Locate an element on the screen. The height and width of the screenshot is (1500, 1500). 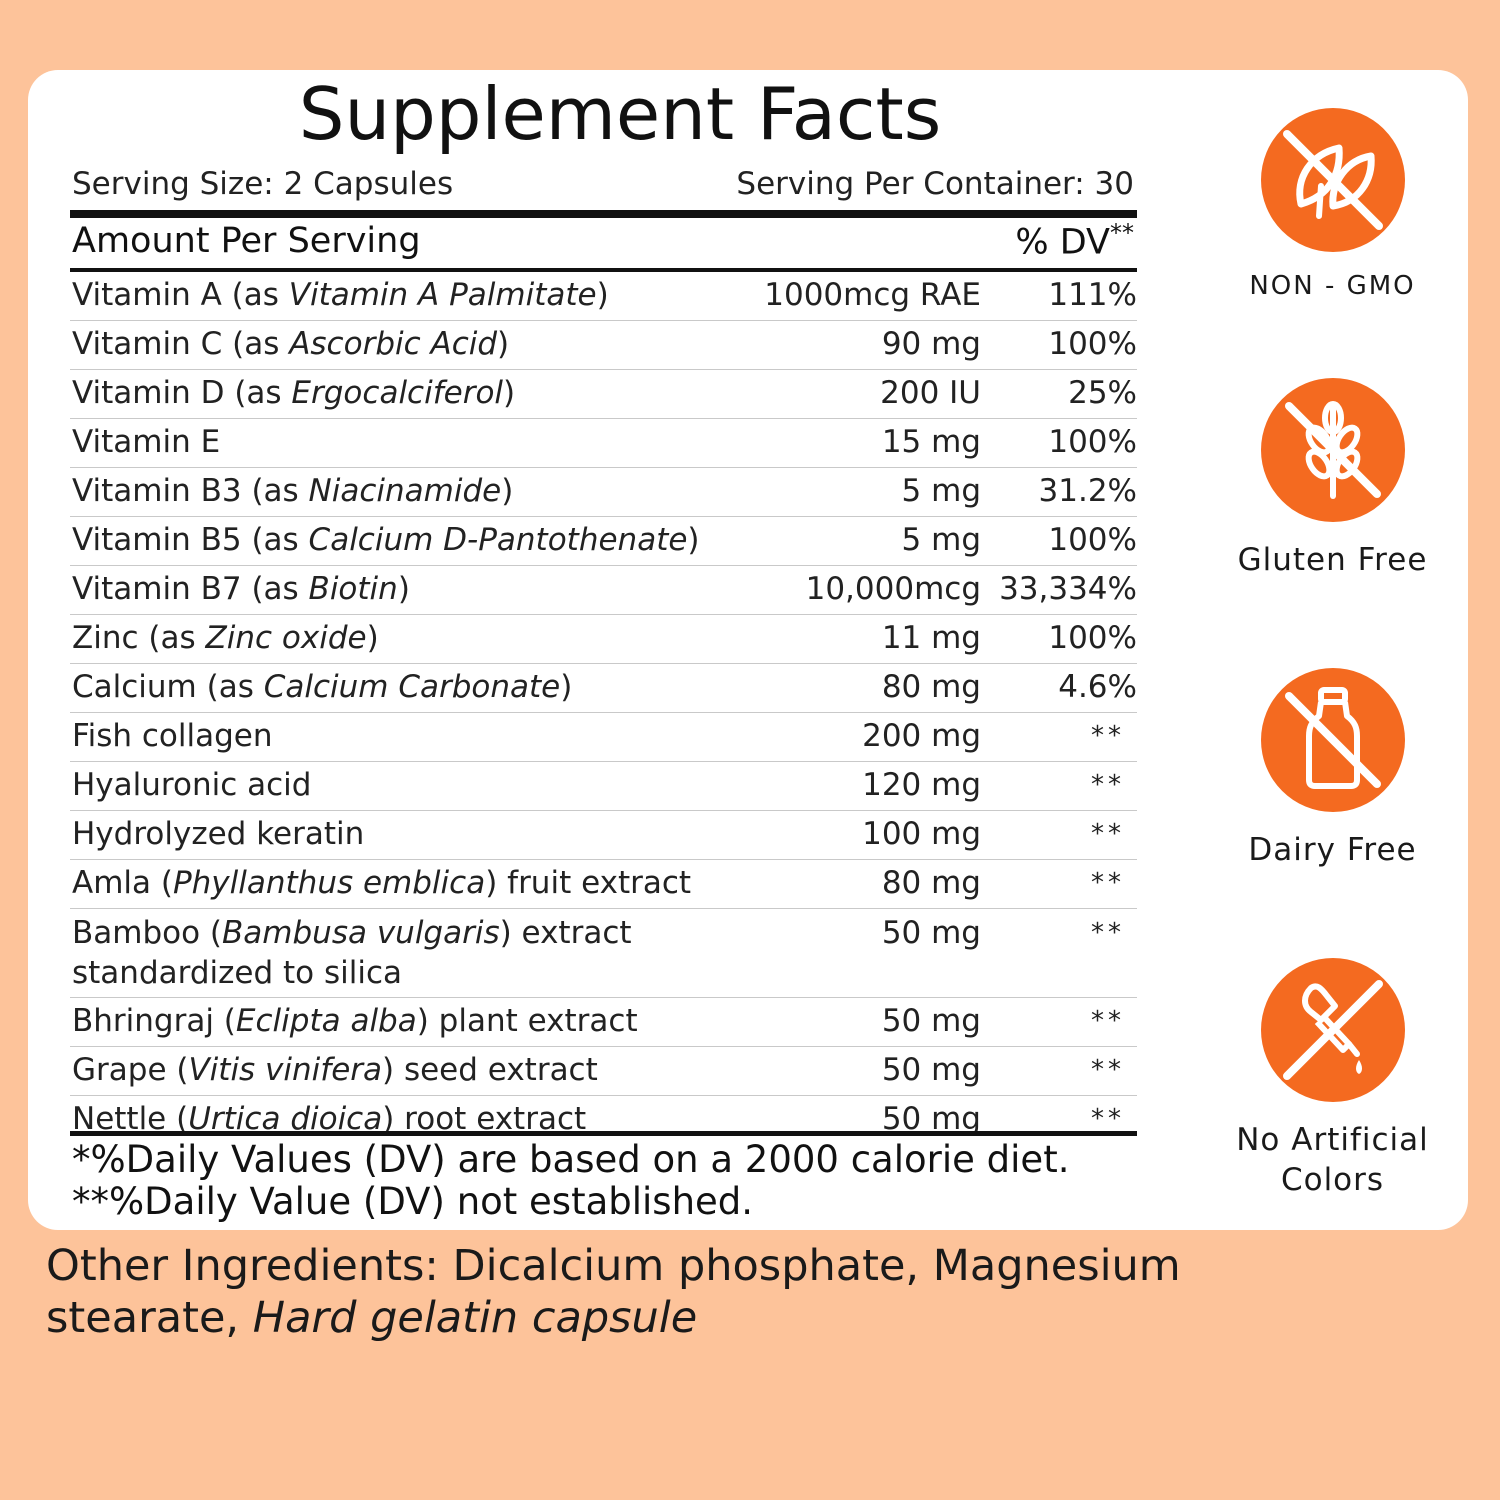
nutrient-daily-value: 25% is located at coordinates (1102, 393).